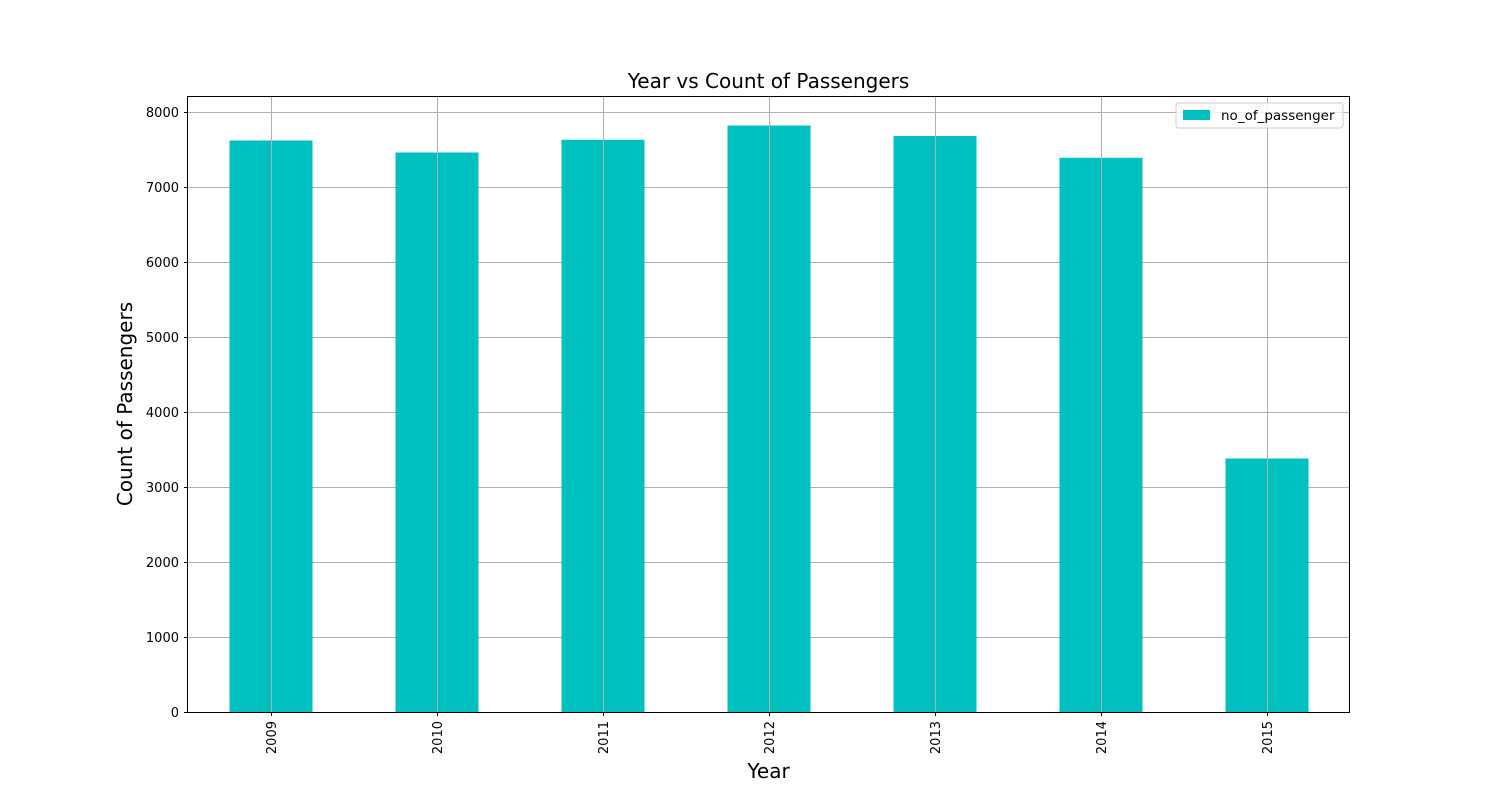 This screenshot has width=1500, height=800. I want to click on x-tick-label: 2013, so click(936, 737).